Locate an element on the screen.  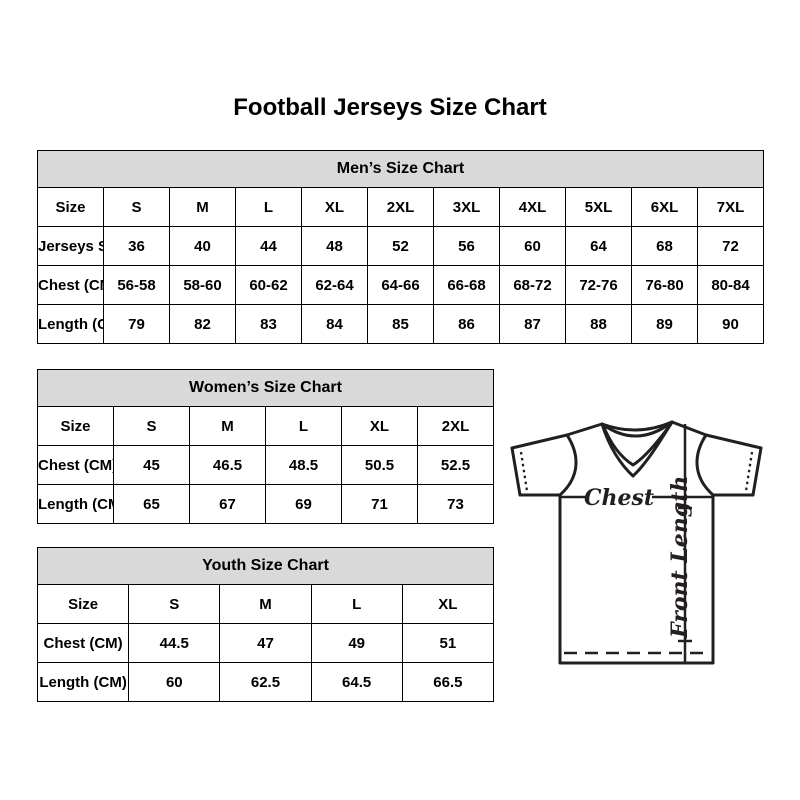
value-cell: 52 is located at coordinates (400, 246).